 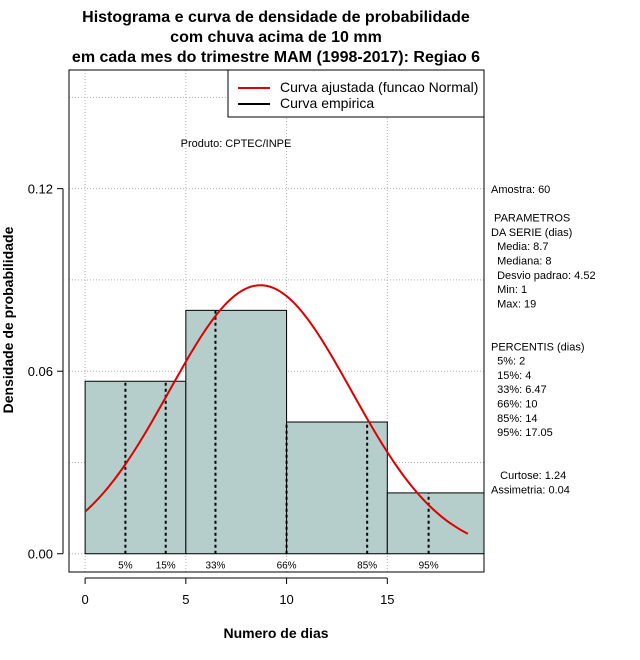 I want to click on x-axis-title: Numero de dias, so click(x=275, y=633).